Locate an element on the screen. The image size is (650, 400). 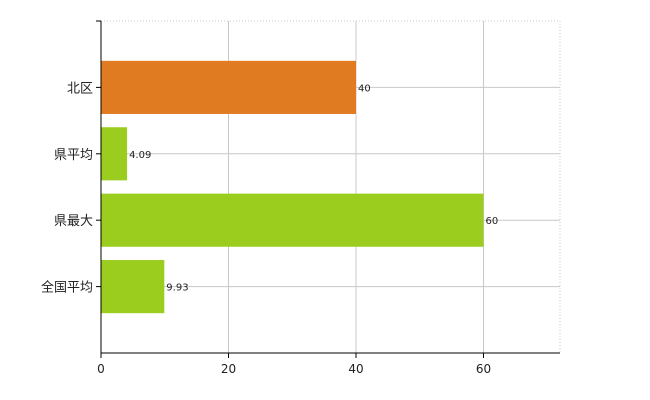
category-label: 県平均 is located at coordinates (73, 155).